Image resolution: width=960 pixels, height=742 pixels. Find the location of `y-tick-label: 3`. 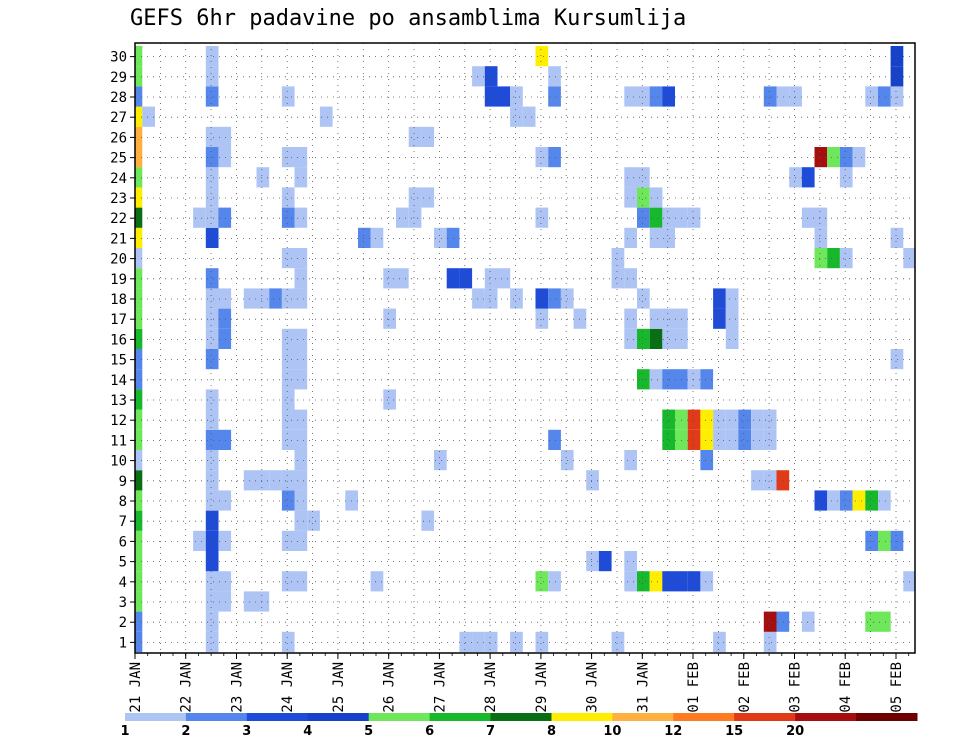

y-tick-label: 3 is located at coordinates (123, 603).